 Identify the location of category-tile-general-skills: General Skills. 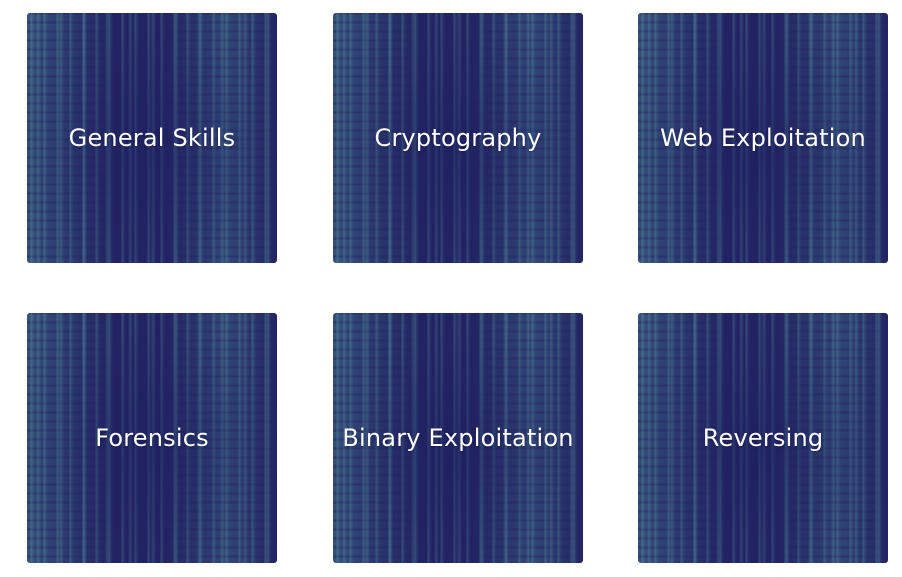
(152, 138).